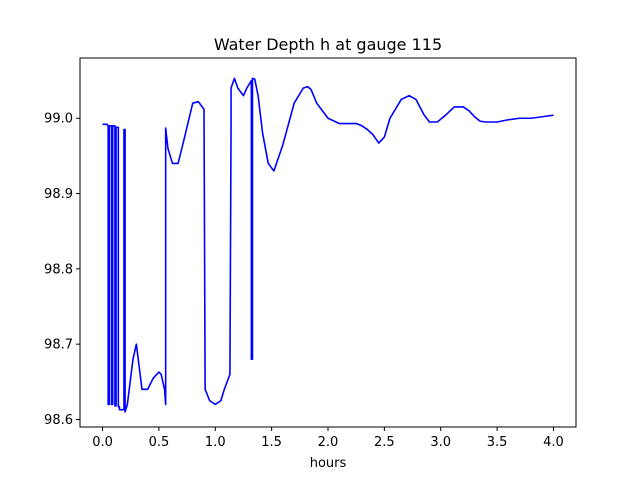  What do you see at coordinates (215, 442) in the screenshot?
I see `x-tick-label: 1.0` at bounding box center [215, 442].